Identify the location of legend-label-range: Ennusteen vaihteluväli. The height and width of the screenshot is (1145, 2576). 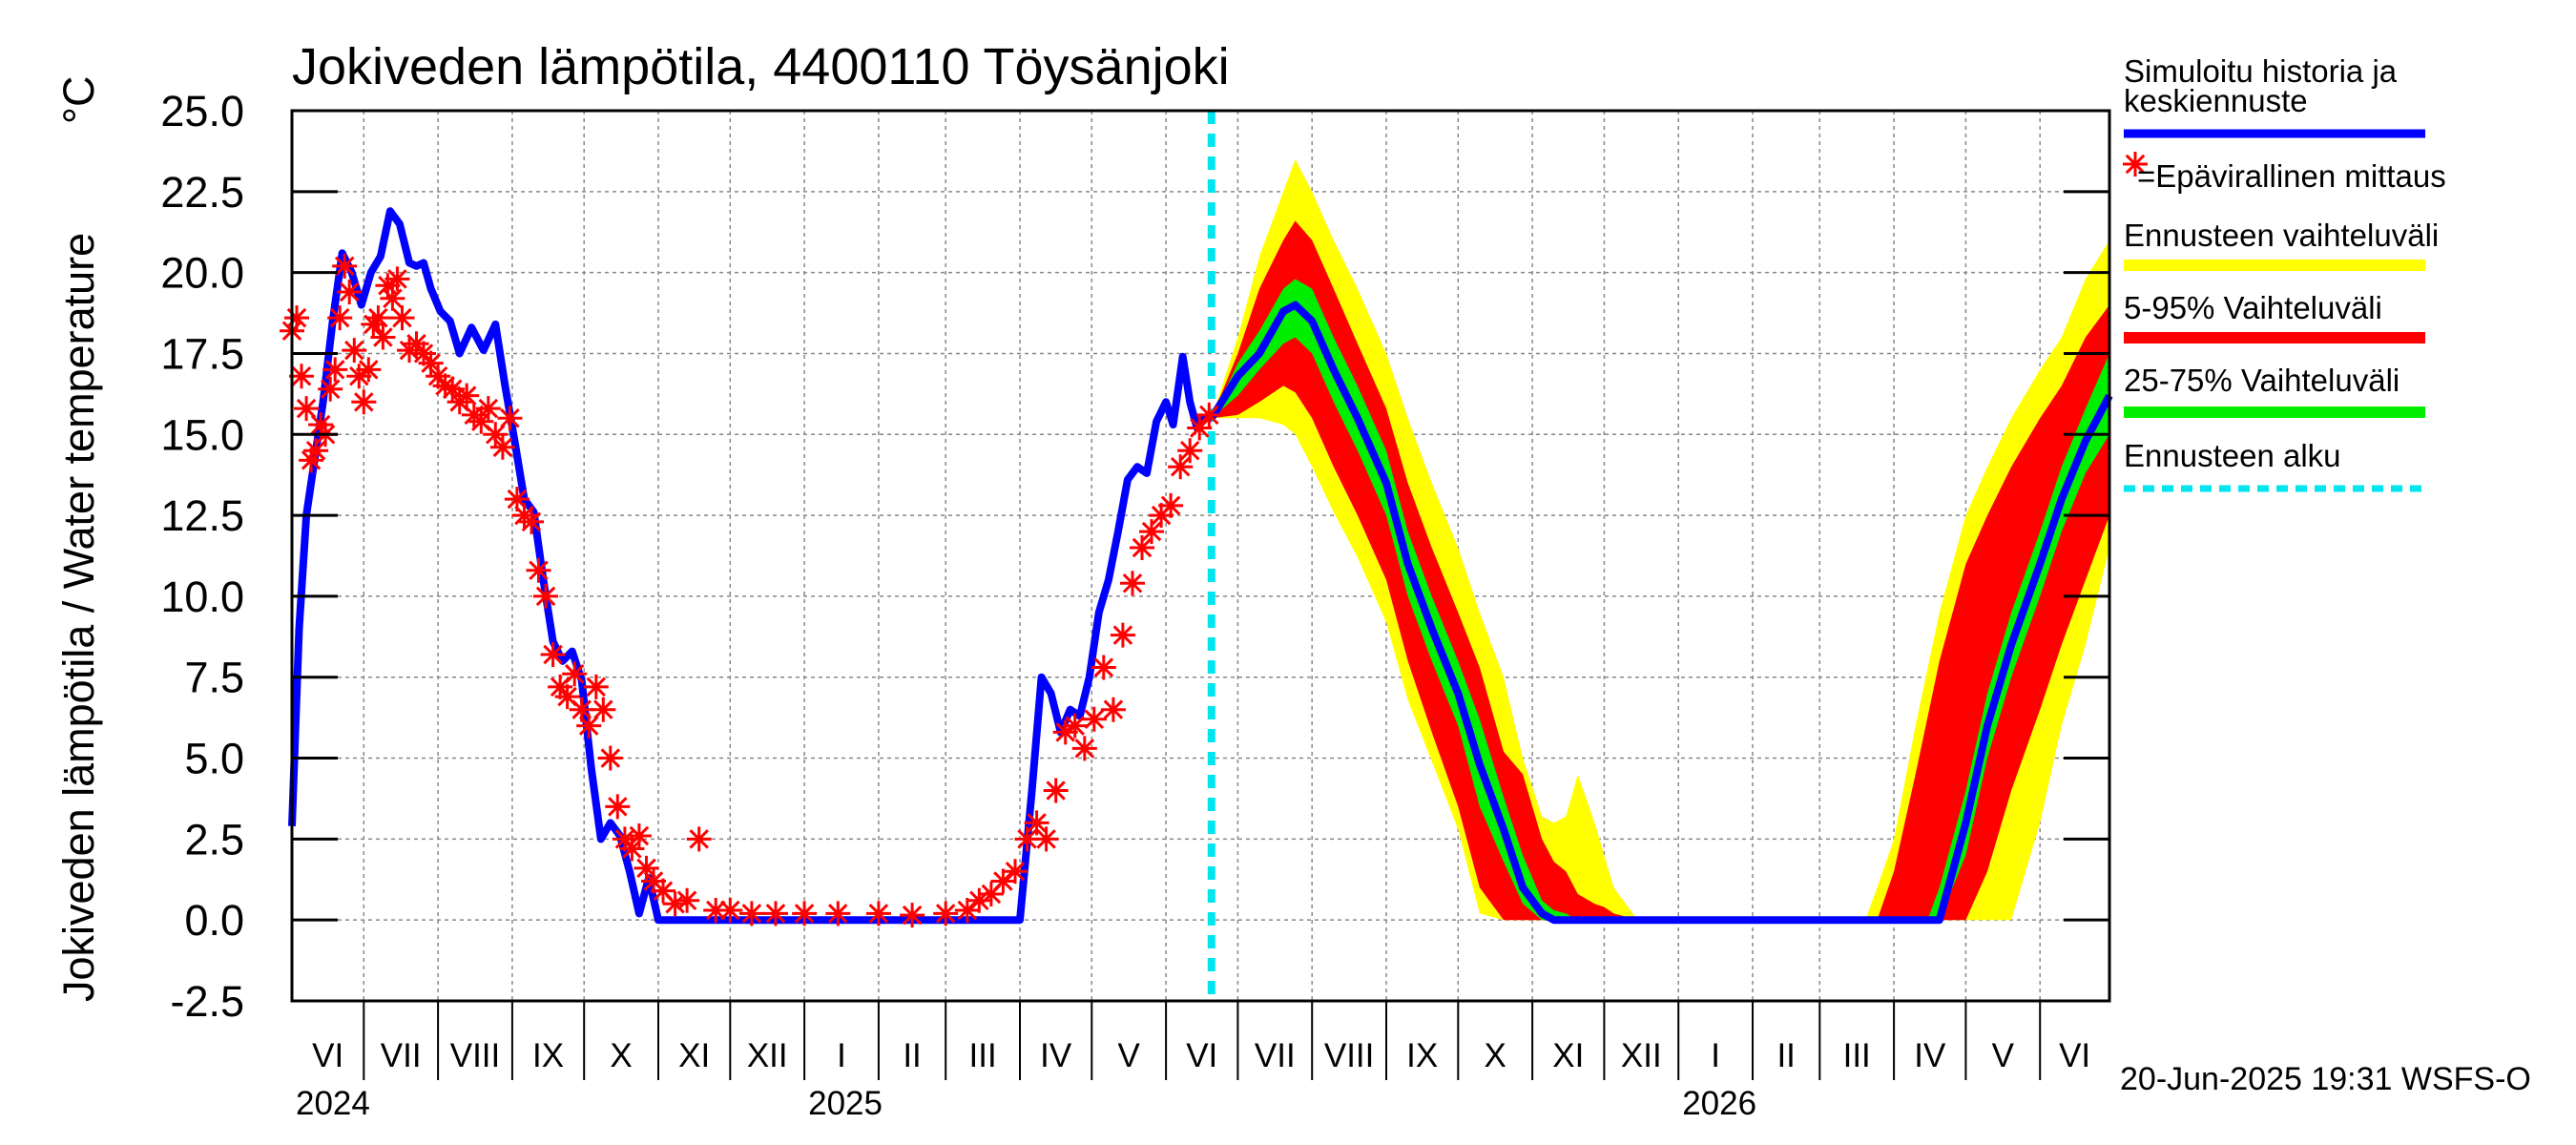
(2281, 235).